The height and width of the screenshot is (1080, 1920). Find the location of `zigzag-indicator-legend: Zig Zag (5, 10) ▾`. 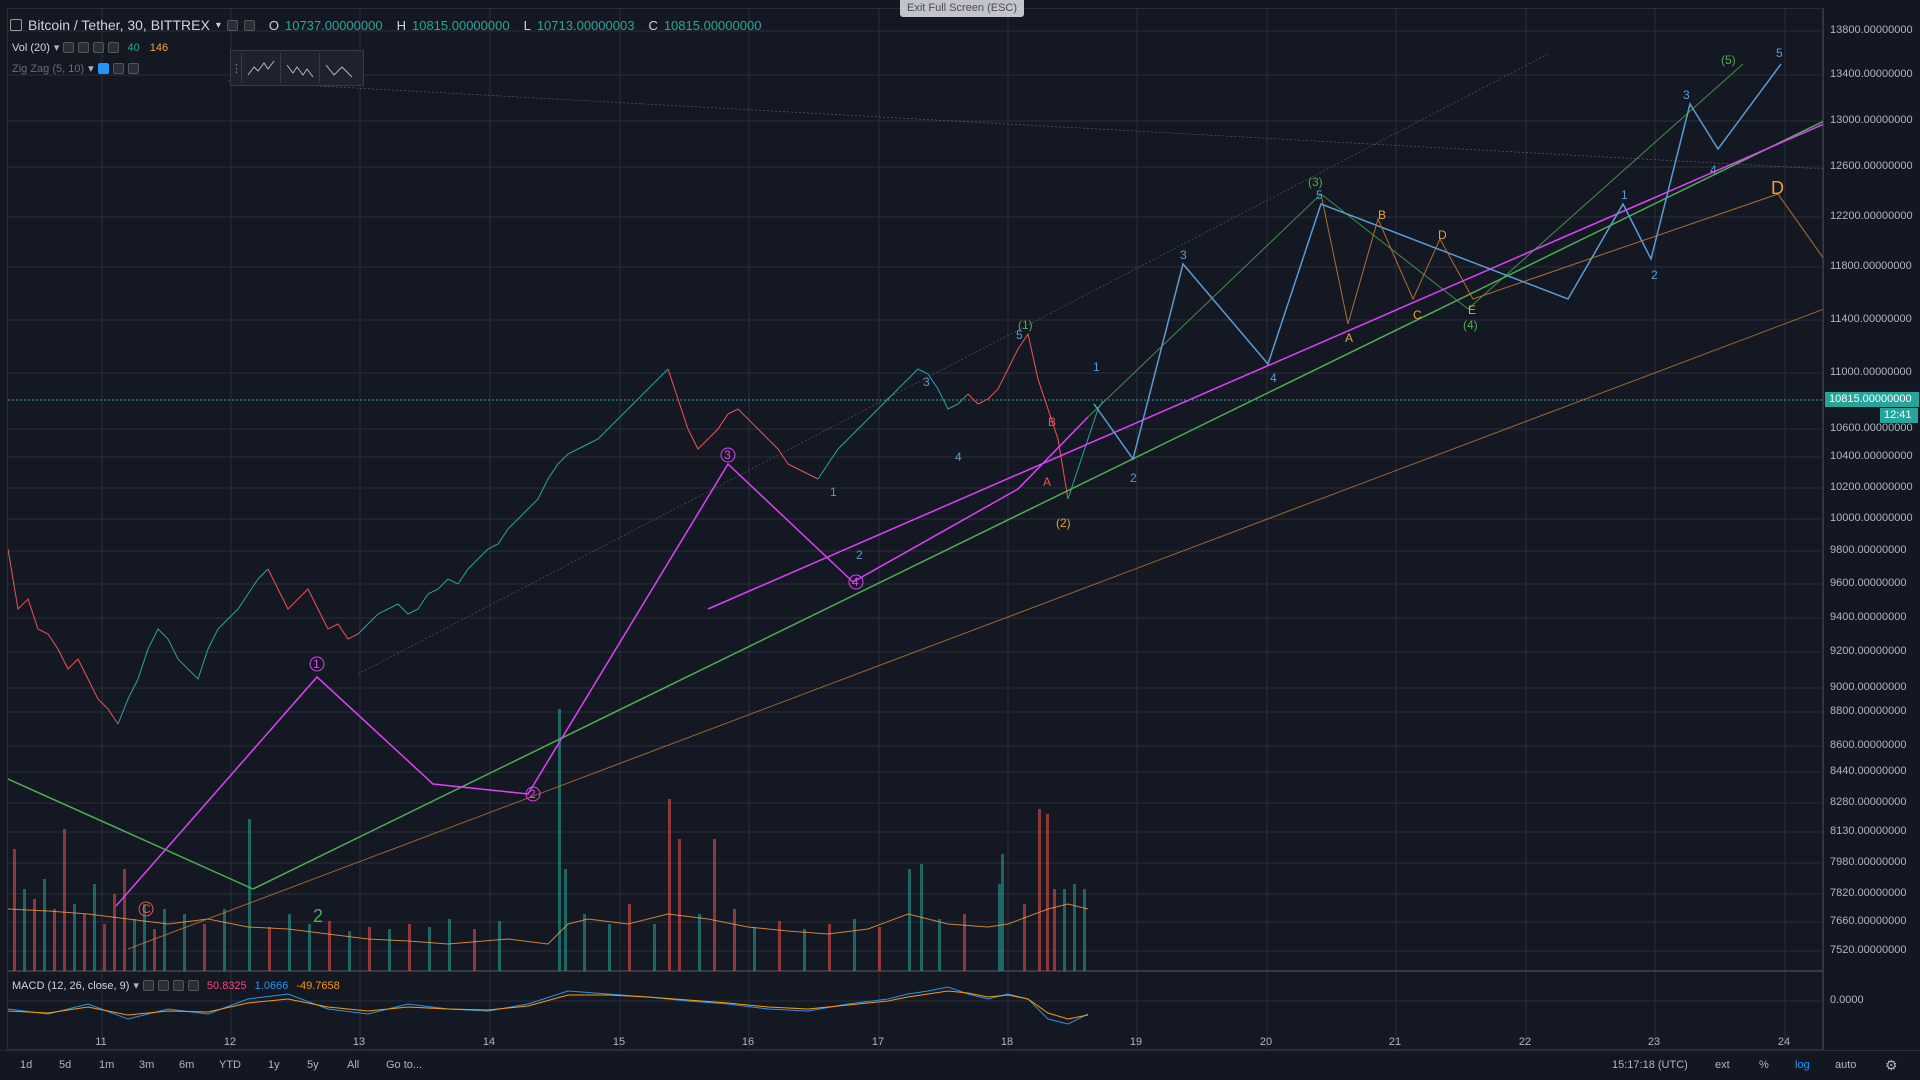

zigzag-indicator-legend: Zig Zag (5, 10) ▾ is located at coordinates (75, 68).